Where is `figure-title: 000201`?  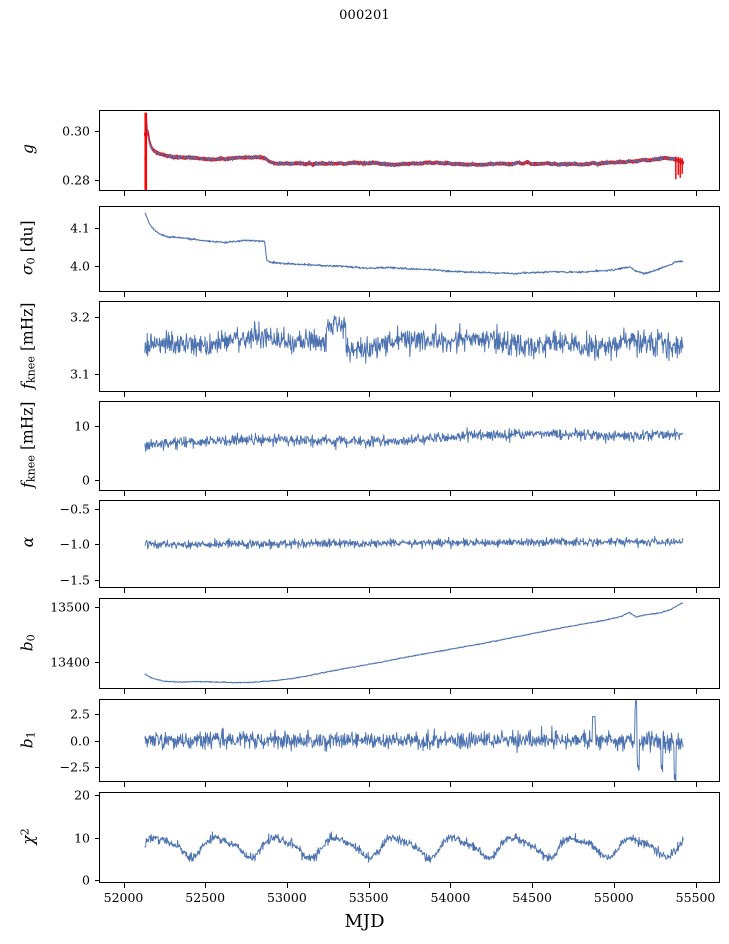 figure-title: 000201 is located at coordinates (364, 15).